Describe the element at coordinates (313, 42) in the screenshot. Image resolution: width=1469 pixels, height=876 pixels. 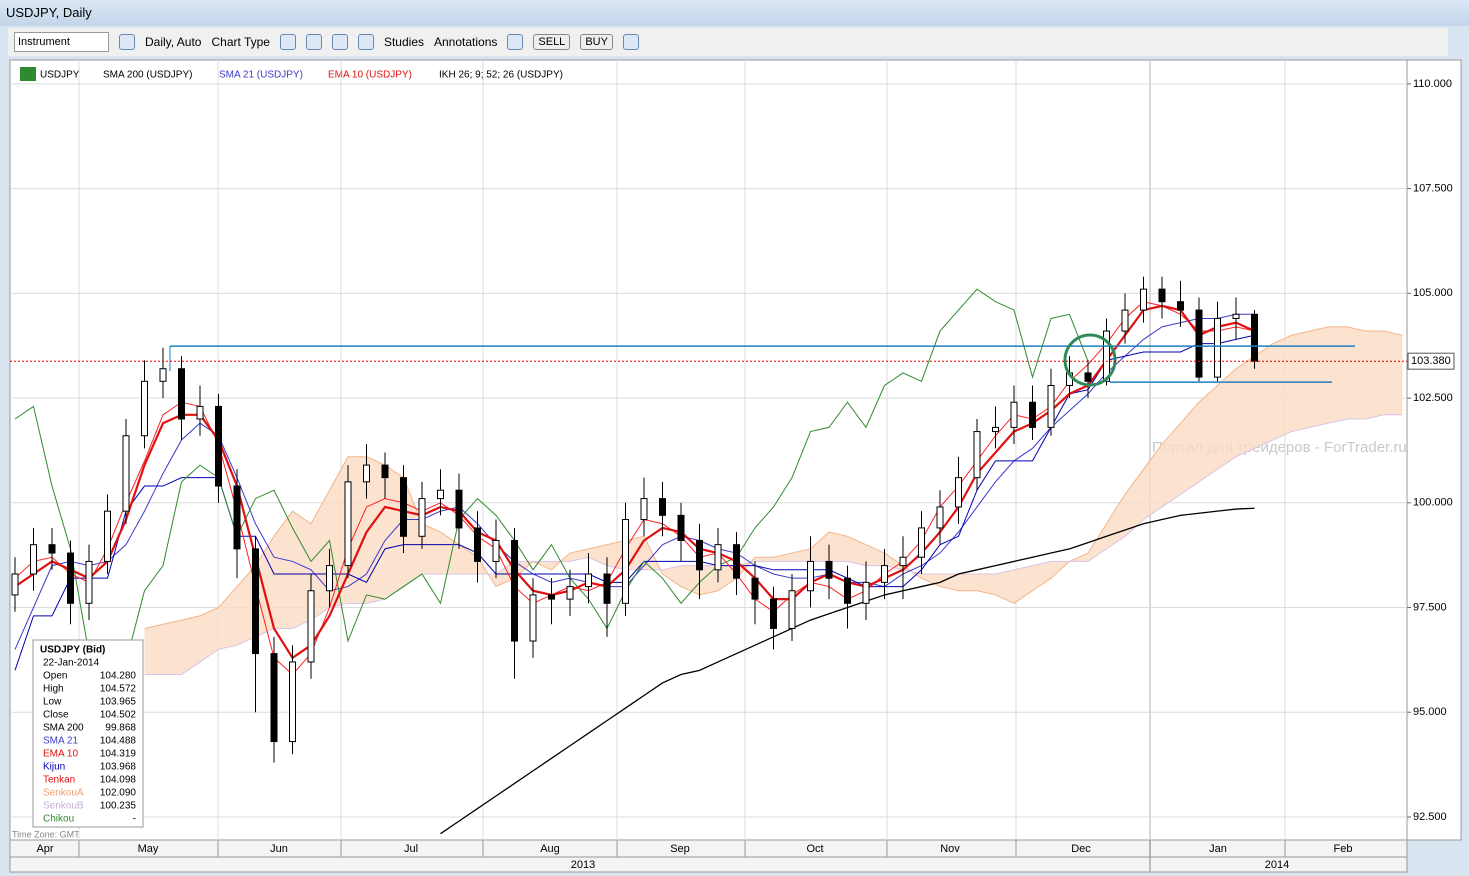
I see `zoom-out` at that location.